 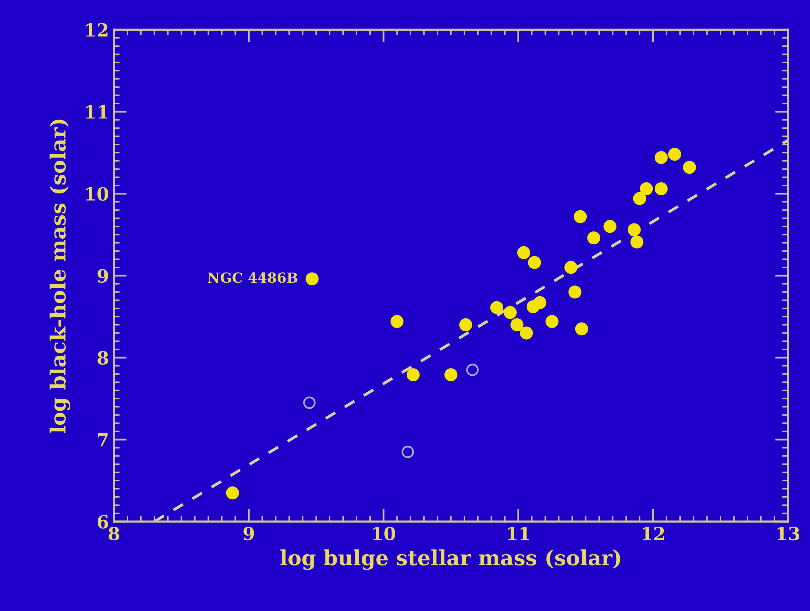 I want to click on x-tick-label: 12, so click(x=653, y=533).